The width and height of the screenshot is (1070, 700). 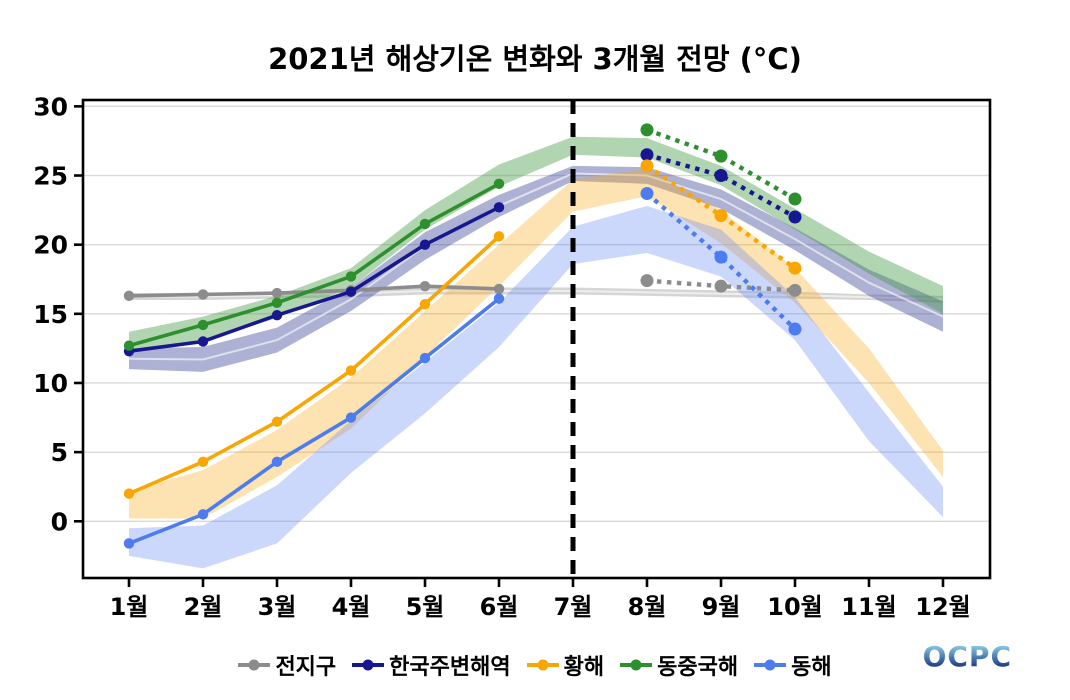 What do you see at coordinates (425, 607) in the screenshot?
I see `x-tick-label: 5월` at bounding box center [425, 607].